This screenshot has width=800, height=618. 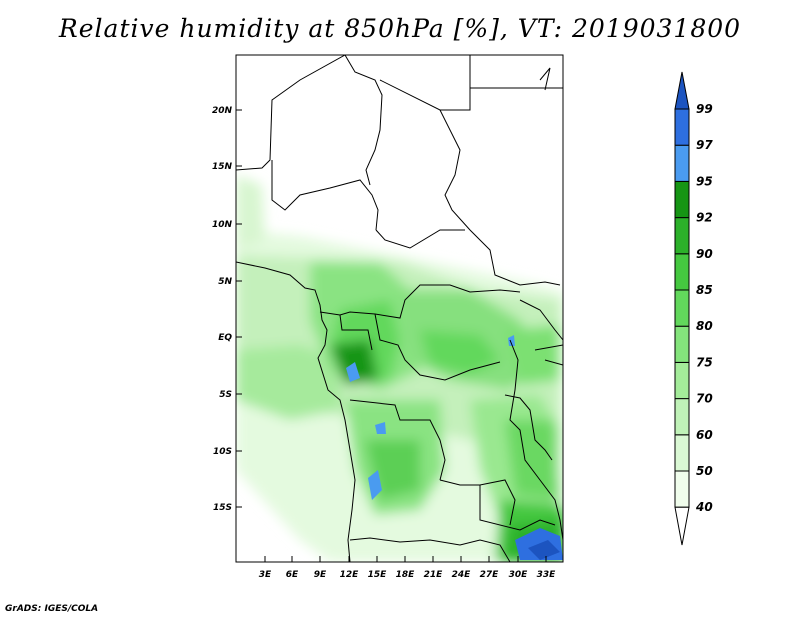 What do you see at coordinates (265, 575) in the screenshot?
I see `lon-tick-label: 3E` at bounding box center [265, 575].